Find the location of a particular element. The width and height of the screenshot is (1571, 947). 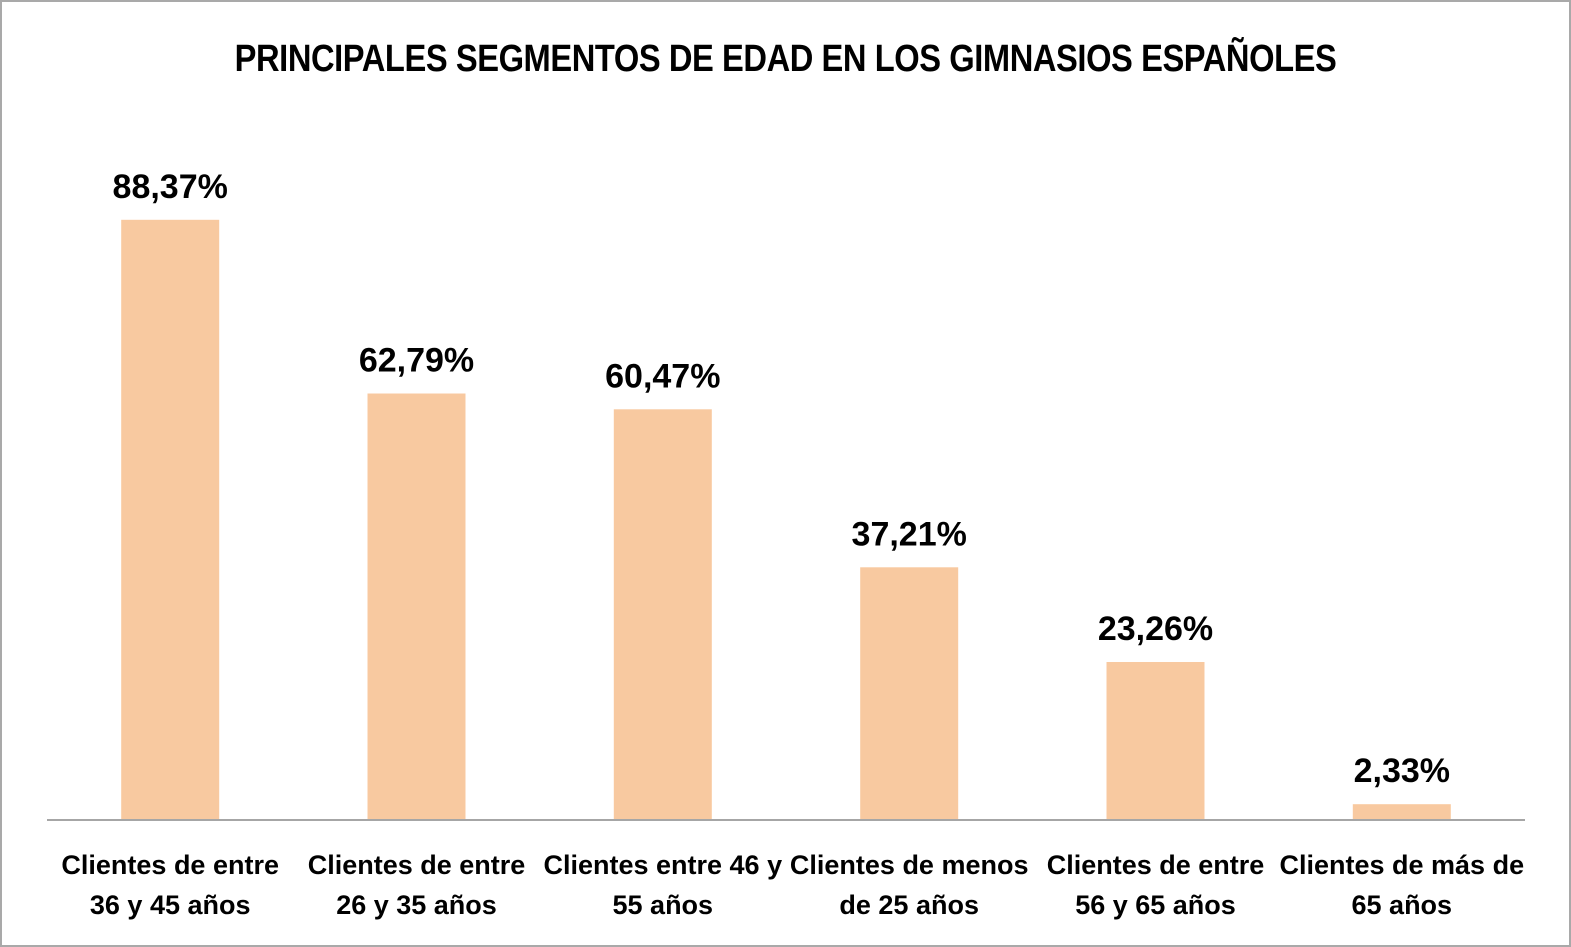

category-label-1-line-1: Clientes de entre is located at coordinates (170, 865).